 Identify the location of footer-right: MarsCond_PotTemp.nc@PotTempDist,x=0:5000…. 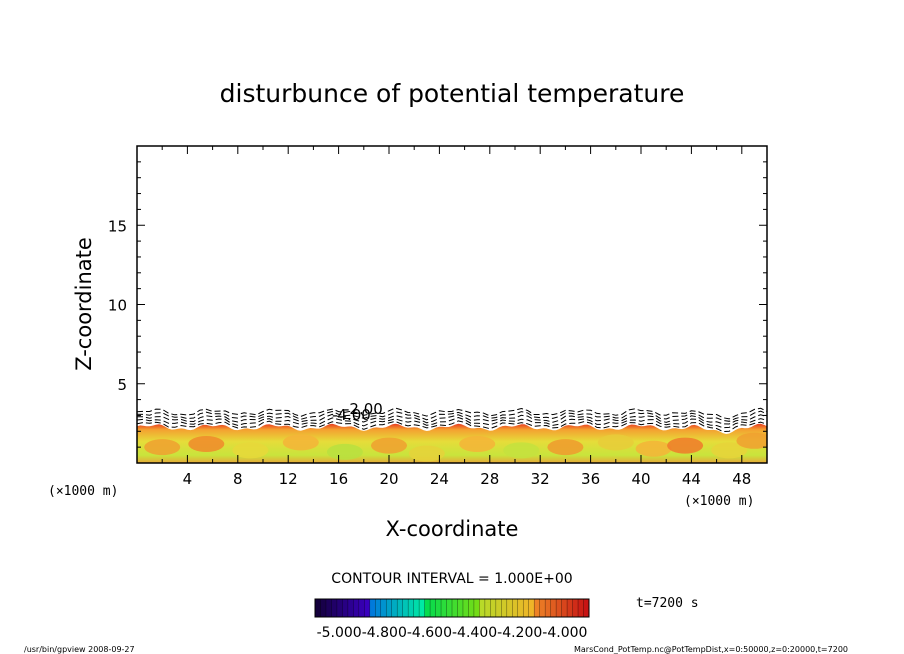
(711, 649).